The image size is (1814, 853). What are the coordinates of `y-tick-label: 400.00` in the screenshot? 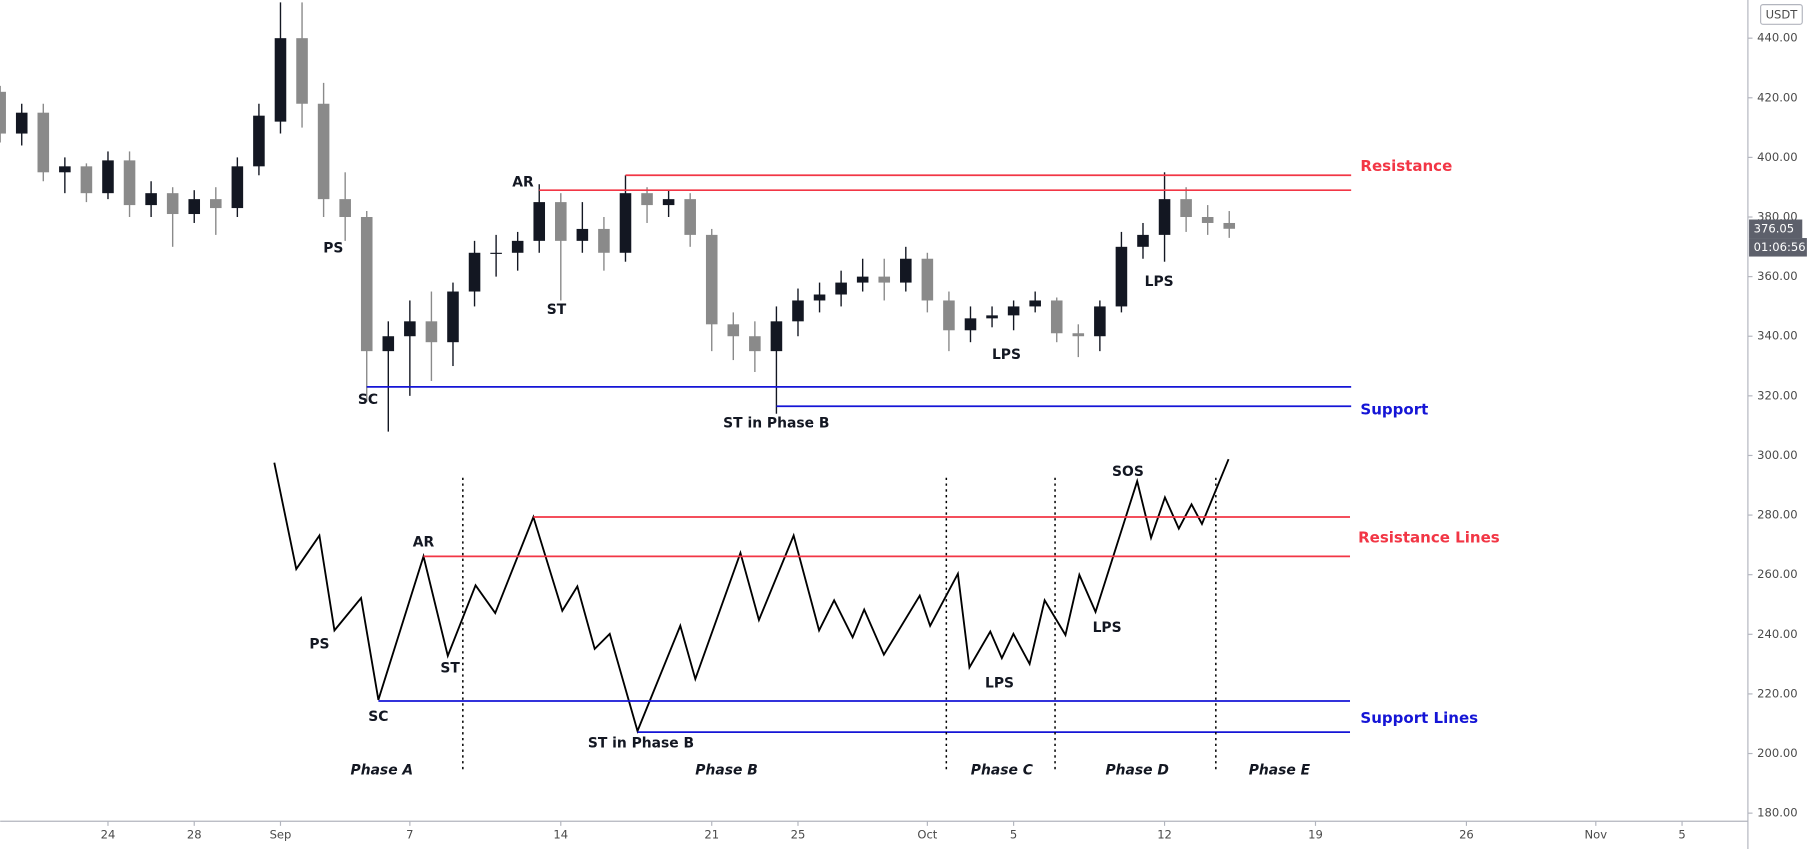 It's located at (1777, 157).